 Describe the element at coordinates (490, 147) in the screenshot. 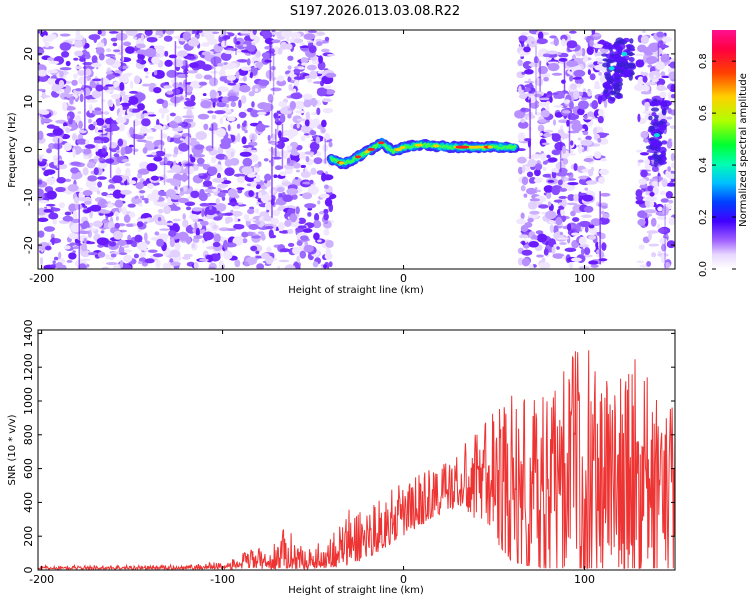

I see `ridge-peak` at that location.